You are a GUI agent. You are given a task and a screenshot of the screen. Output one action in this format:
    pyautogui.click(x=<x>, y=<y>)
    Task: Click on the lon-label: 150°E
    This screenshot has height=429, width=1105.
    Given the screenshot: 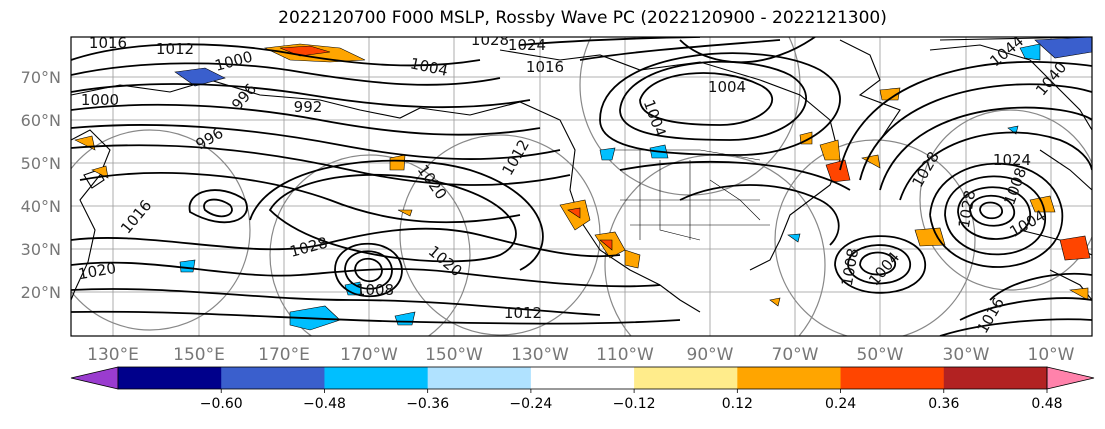 What is the action you would take?
    pyautogui.click(x=199, y=355)
    